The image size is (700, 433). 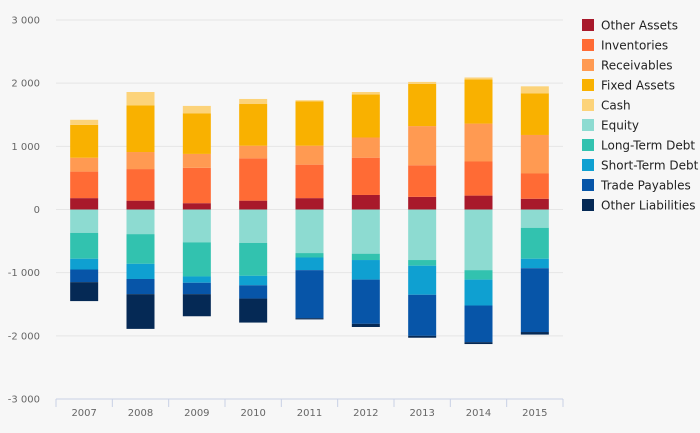 I want to click on legend-label: Receivables, so click(x=637, y=66).